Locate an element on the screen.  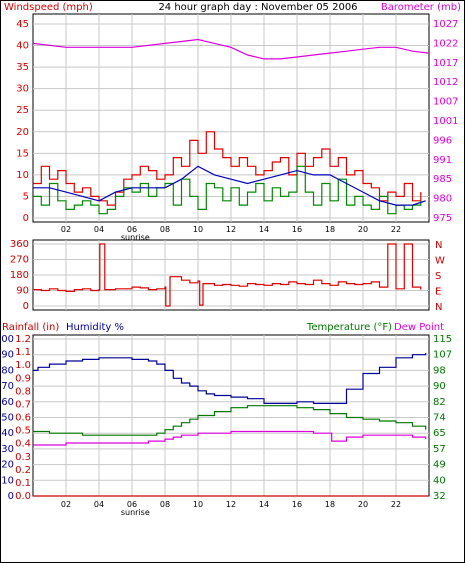
temperature-tick-label: 74 is located at coordinates (439, 418).